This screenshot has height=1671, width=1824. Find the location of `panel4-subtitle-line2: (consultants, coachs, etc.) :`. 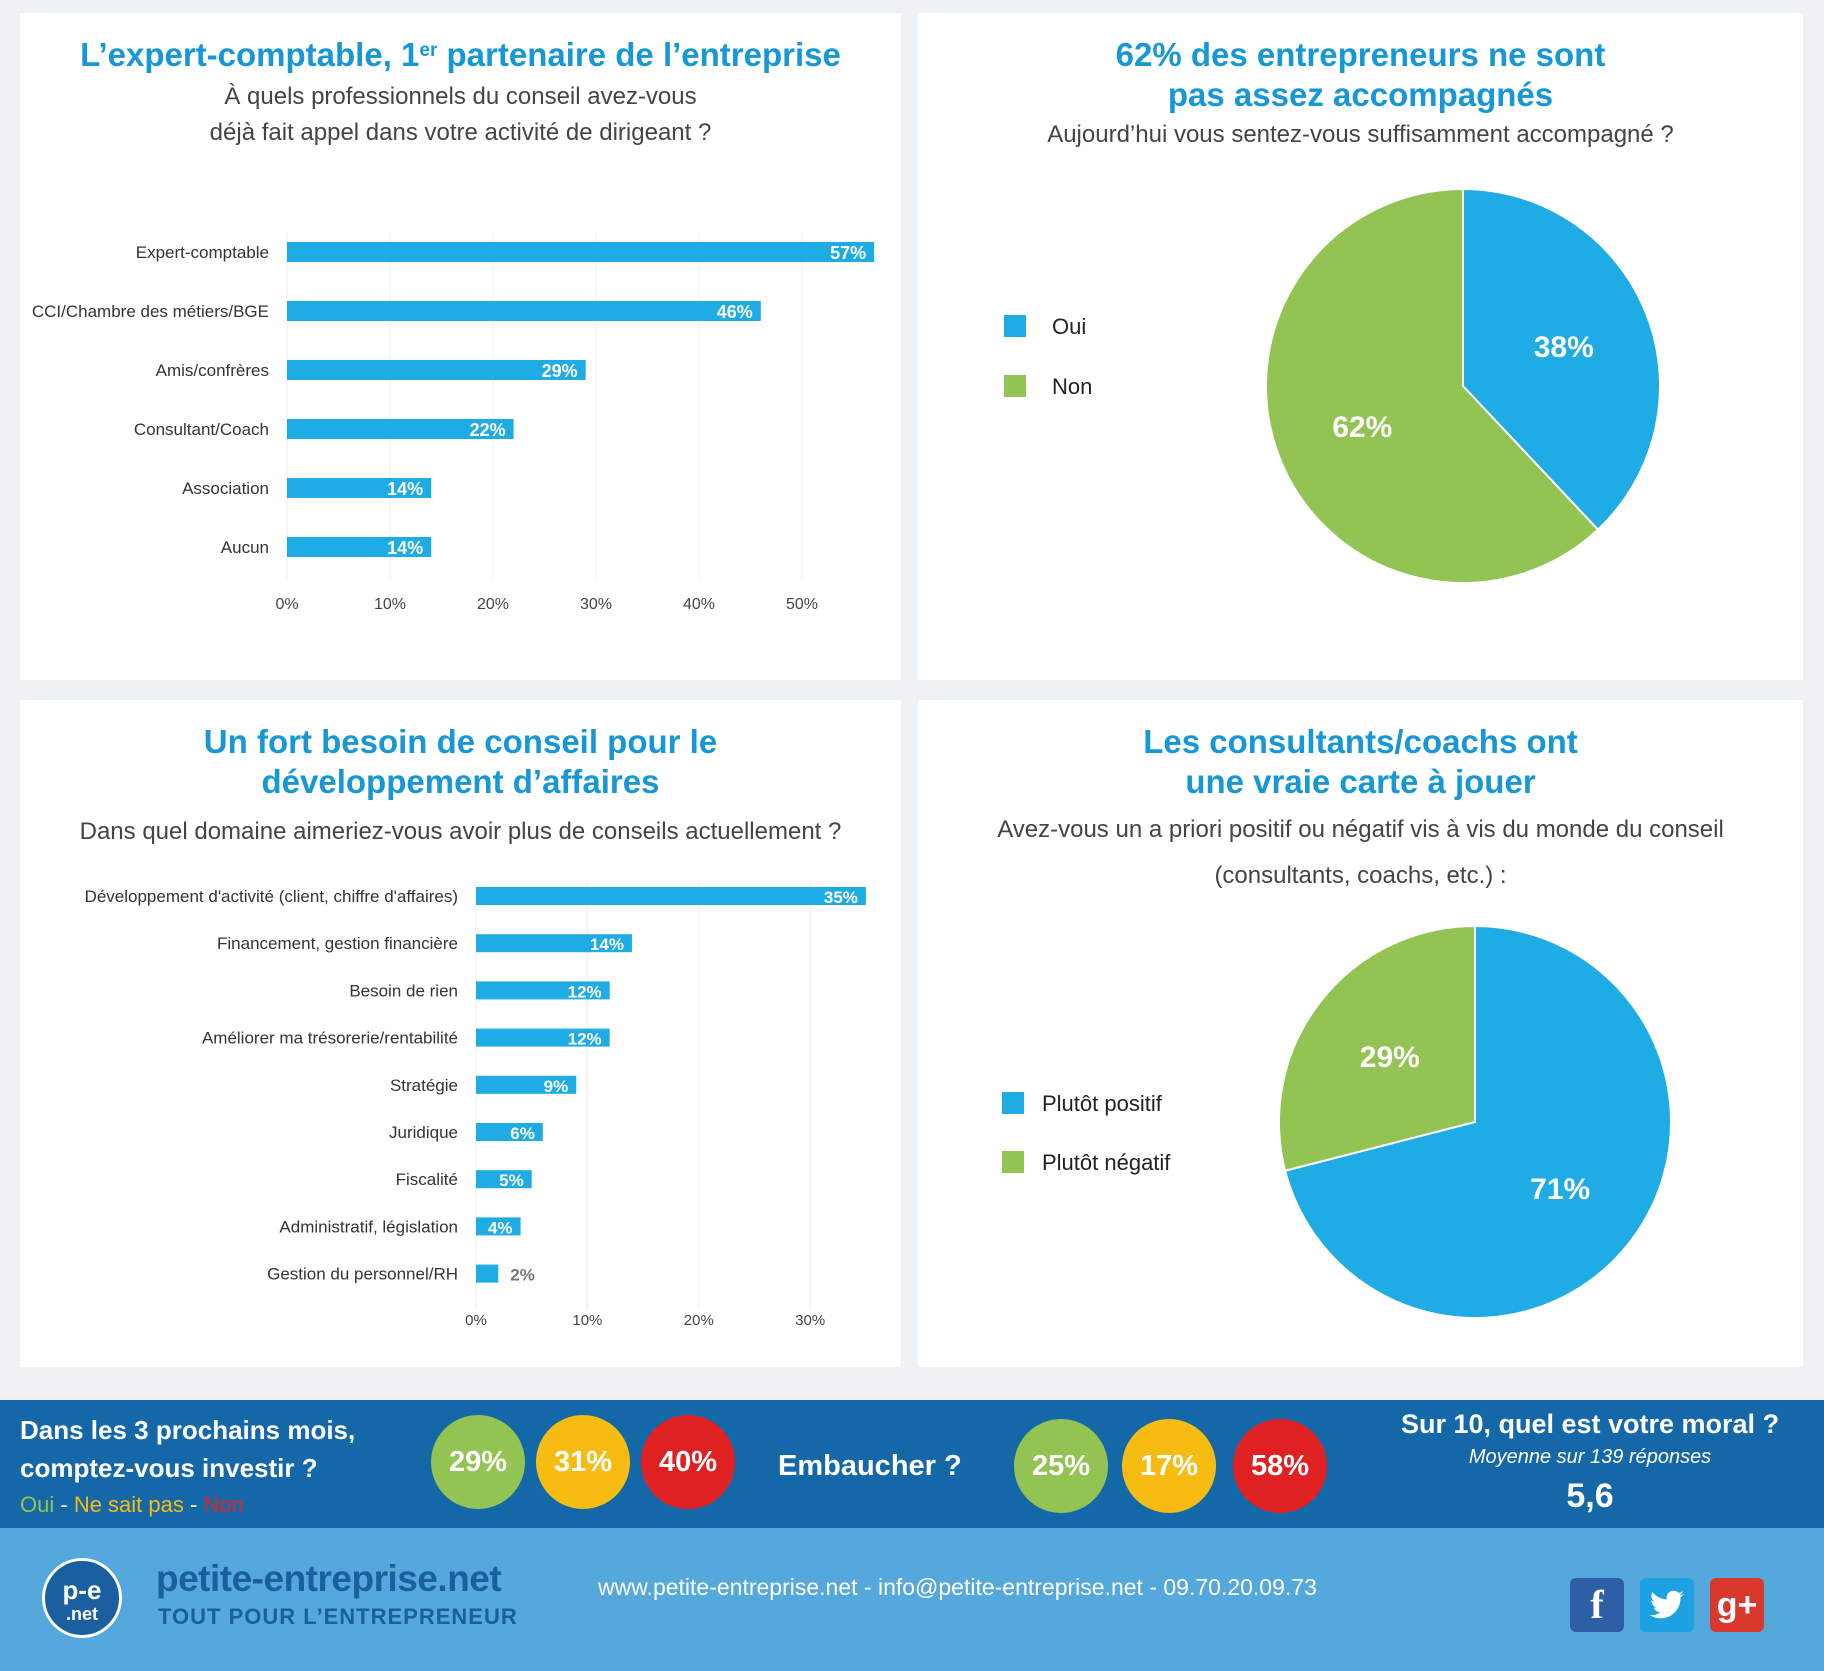

panel4-subtitle-line2: (consultants, coachs, etc.) : is located at coordinates (1360, 875).